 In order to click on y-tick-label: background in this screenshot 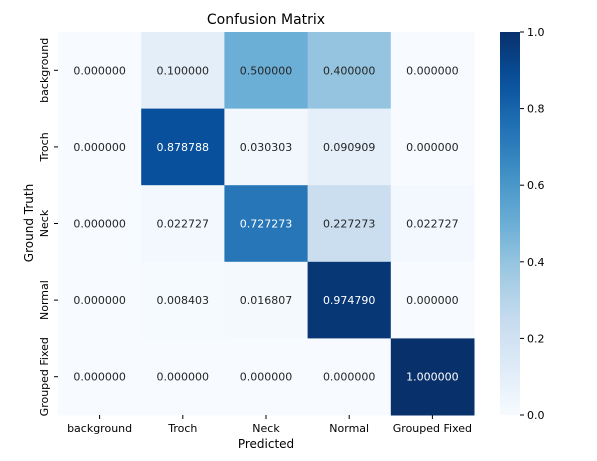, I will do `click(44, 70)`.